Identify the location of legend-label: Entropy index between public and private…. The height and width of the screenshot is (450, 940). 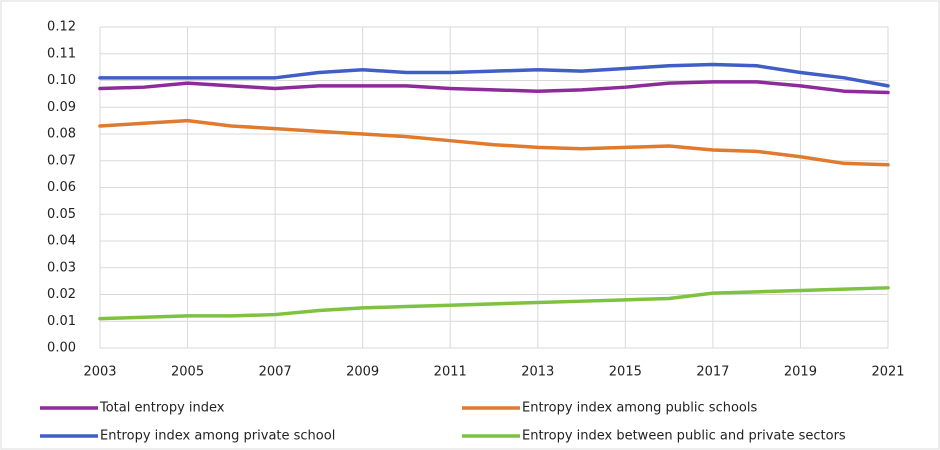
(684, 436).